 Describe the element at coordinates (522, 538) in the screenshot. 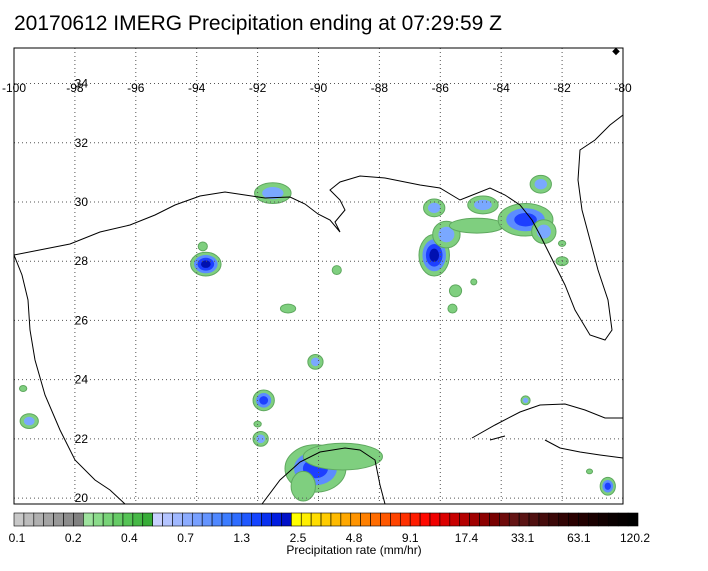

I see `colorbar-label: 33.1` at that location.